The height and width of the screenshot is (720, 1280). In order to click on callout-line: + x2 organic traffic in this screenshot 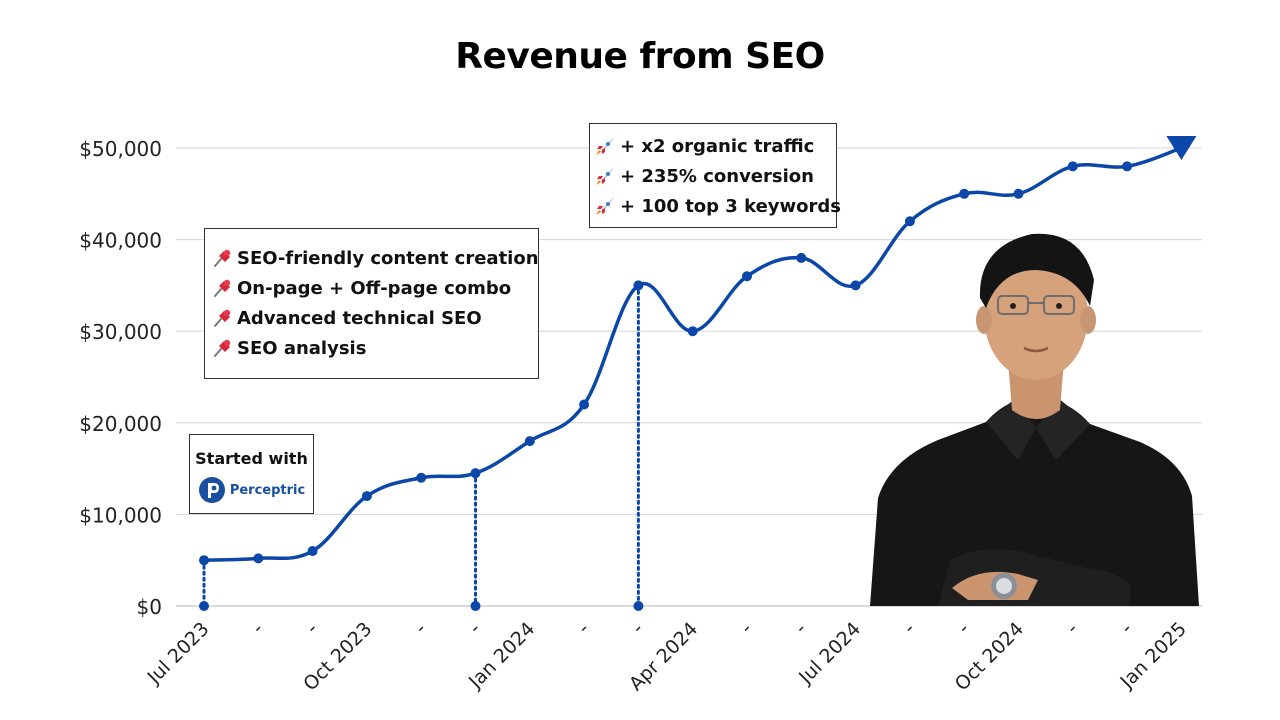, I will do `click(715, 146)`.